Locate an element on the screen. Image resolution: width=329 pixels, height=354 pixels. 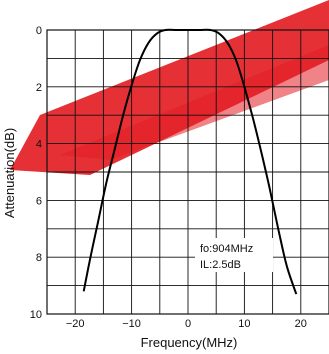
y-tick-label: 10 is located at coordinates (36, 315).